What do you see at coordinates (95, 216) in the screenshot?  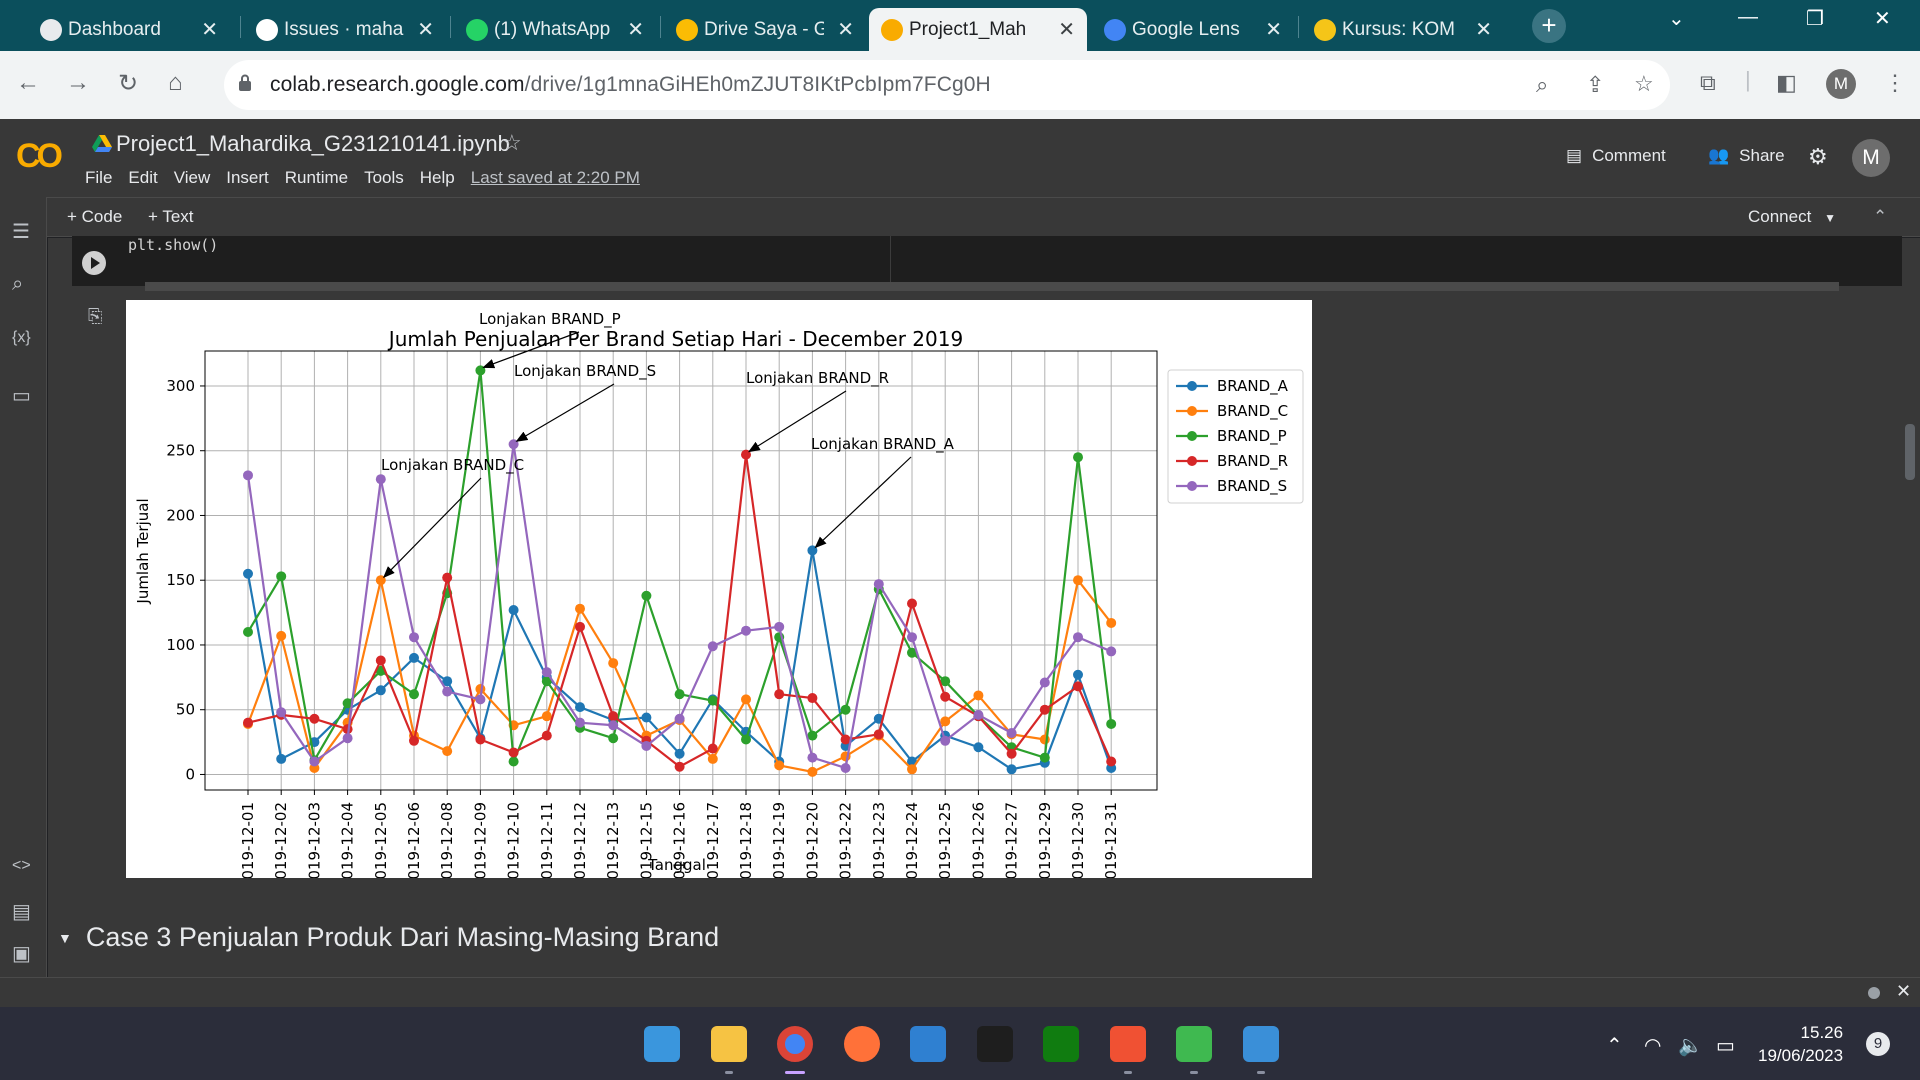 I see `add-code-cell-button: + Code` at bounding box center [95, 216].